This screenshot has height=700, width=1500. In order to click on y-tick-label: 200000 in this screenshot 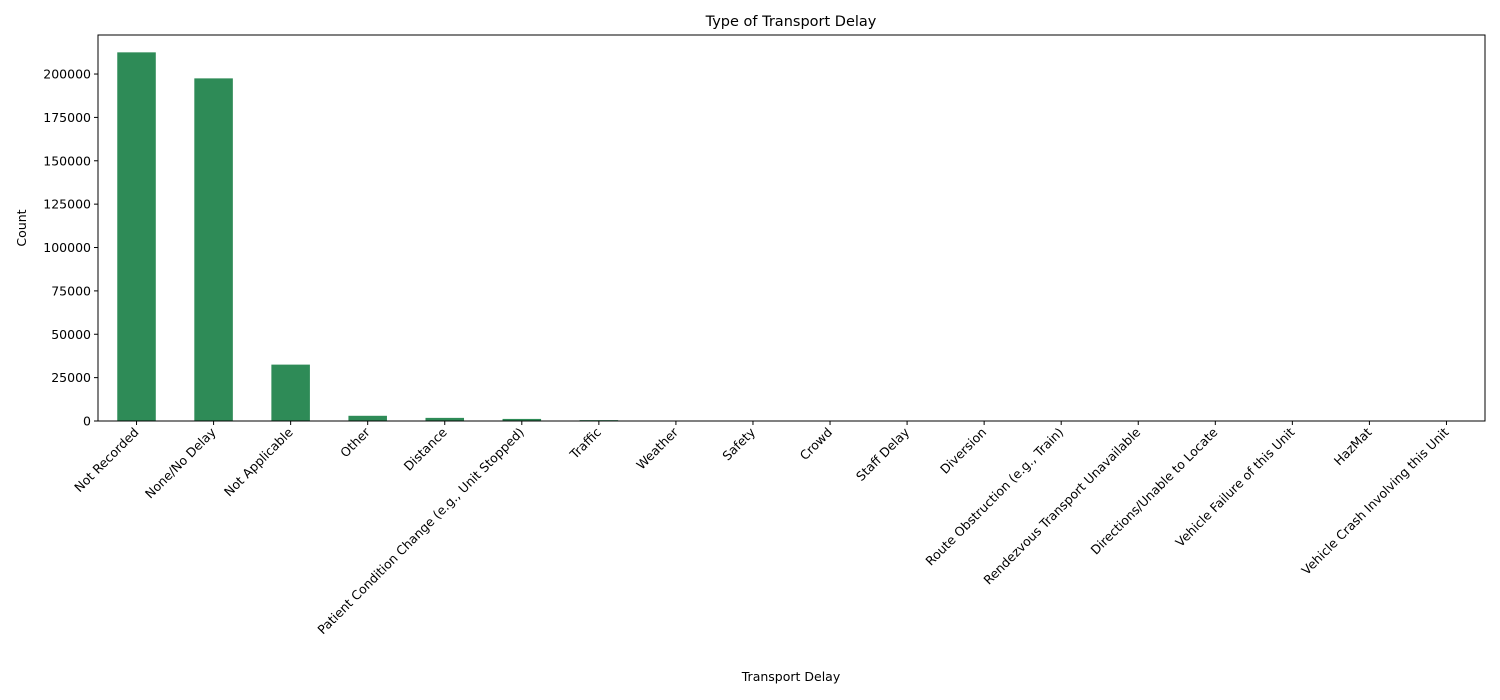, I will do `click(67, 74)`.